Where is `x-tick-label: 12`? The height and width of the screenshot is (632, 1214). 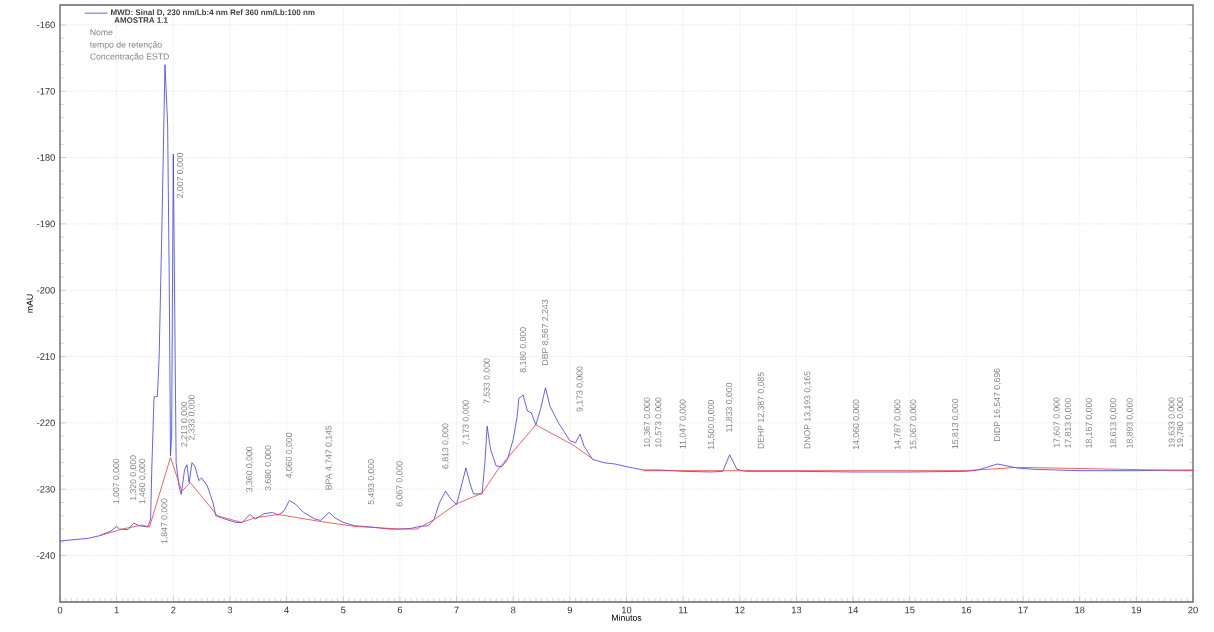
x-tick-label: 12 is located at coordinates (740, 610).